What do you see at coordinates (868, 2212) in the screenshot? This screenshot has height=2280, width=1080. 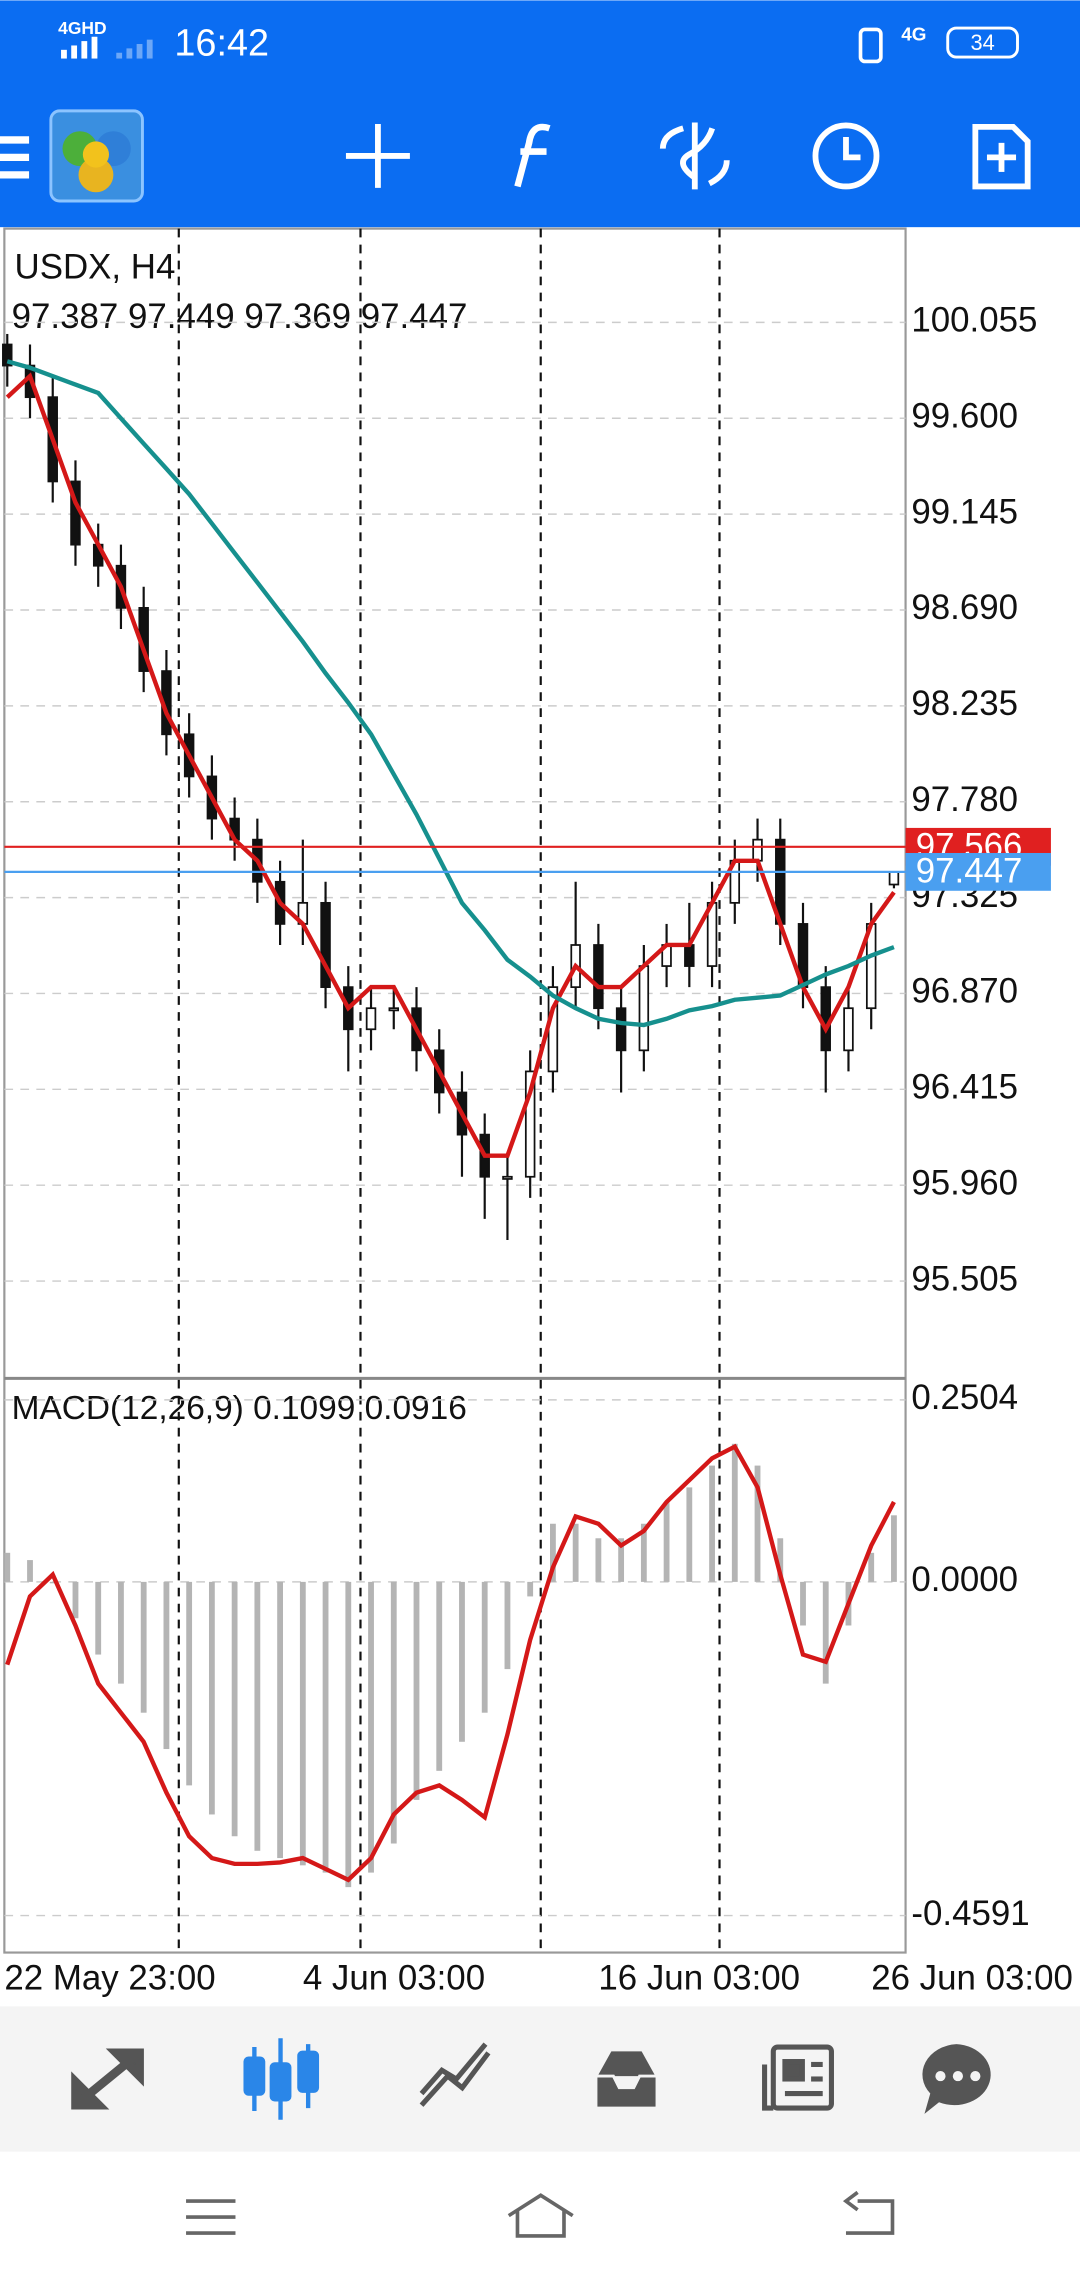 I see `back-button` at bounding box center [868, 2212].